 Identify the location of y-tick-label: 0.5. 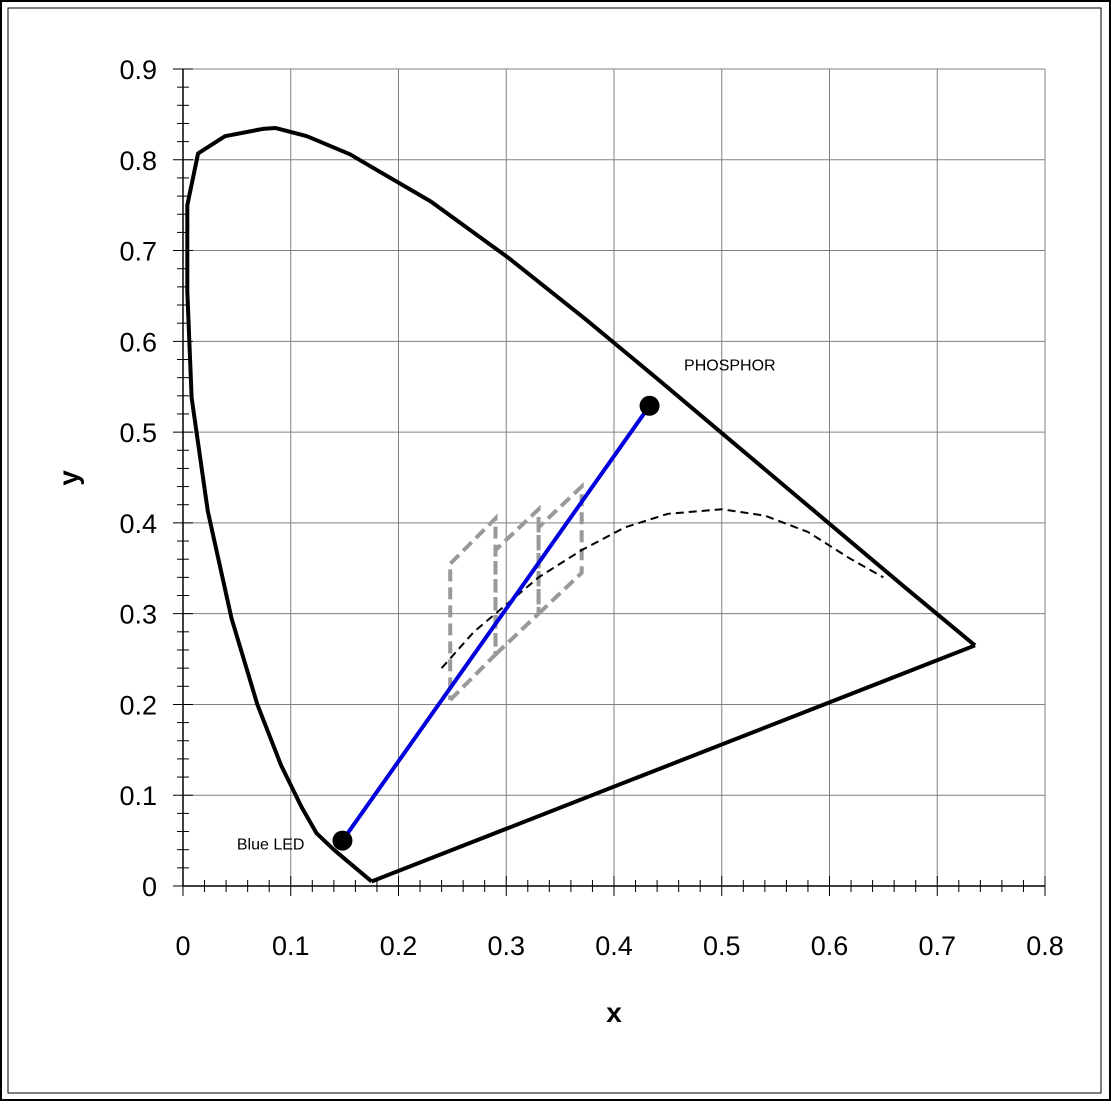
(138, 433).